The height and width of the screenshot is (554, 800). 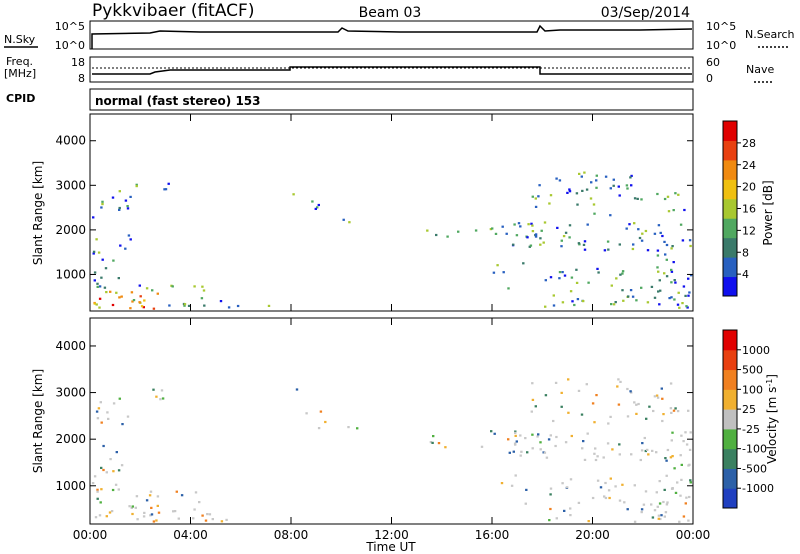 I want to click on power-colorbar-tick-label: 8, so click(x=745, y=252).